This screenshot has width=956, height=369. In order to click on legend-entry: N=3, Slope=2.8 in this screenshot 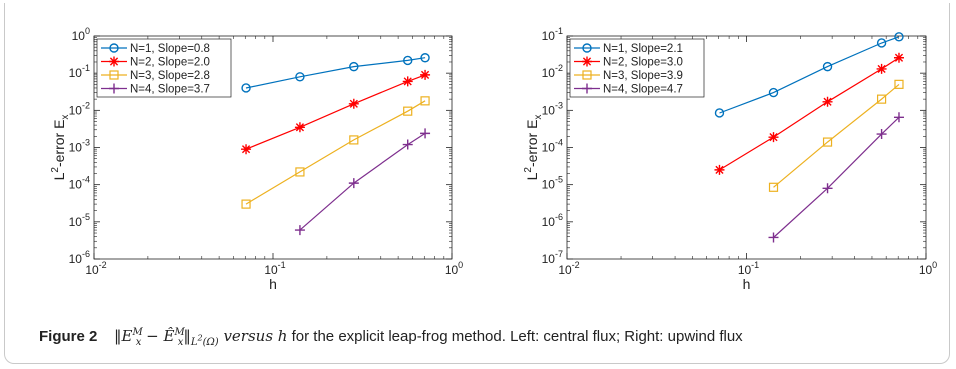, I will do `click(155, 76)`.